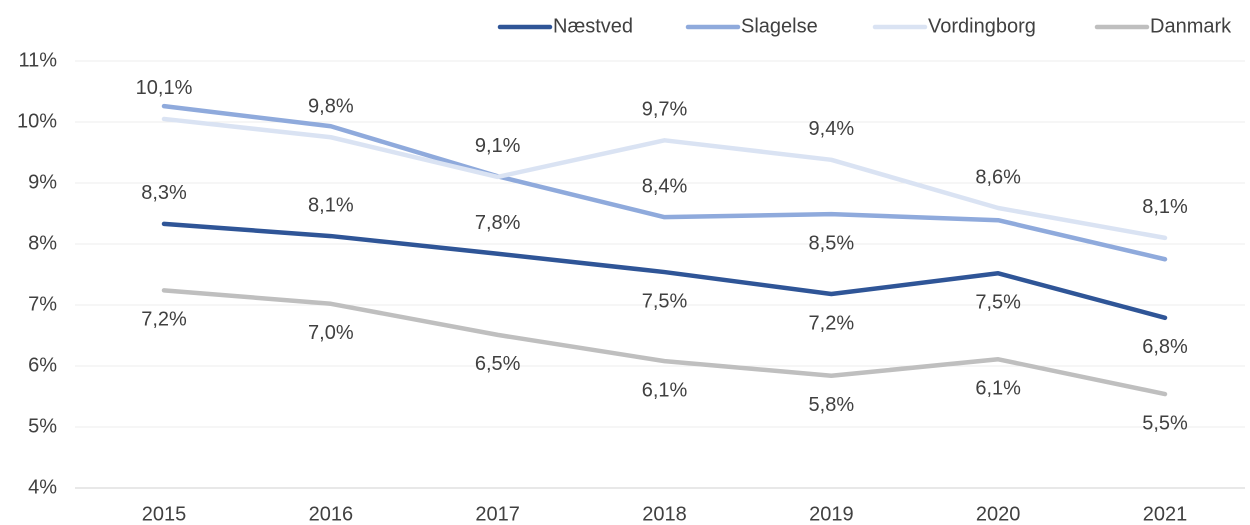  What do you see at coordinates (1165, 423) in the screenshot?
I see `data-label: 5,5%` at bounding box center [1165, 423].